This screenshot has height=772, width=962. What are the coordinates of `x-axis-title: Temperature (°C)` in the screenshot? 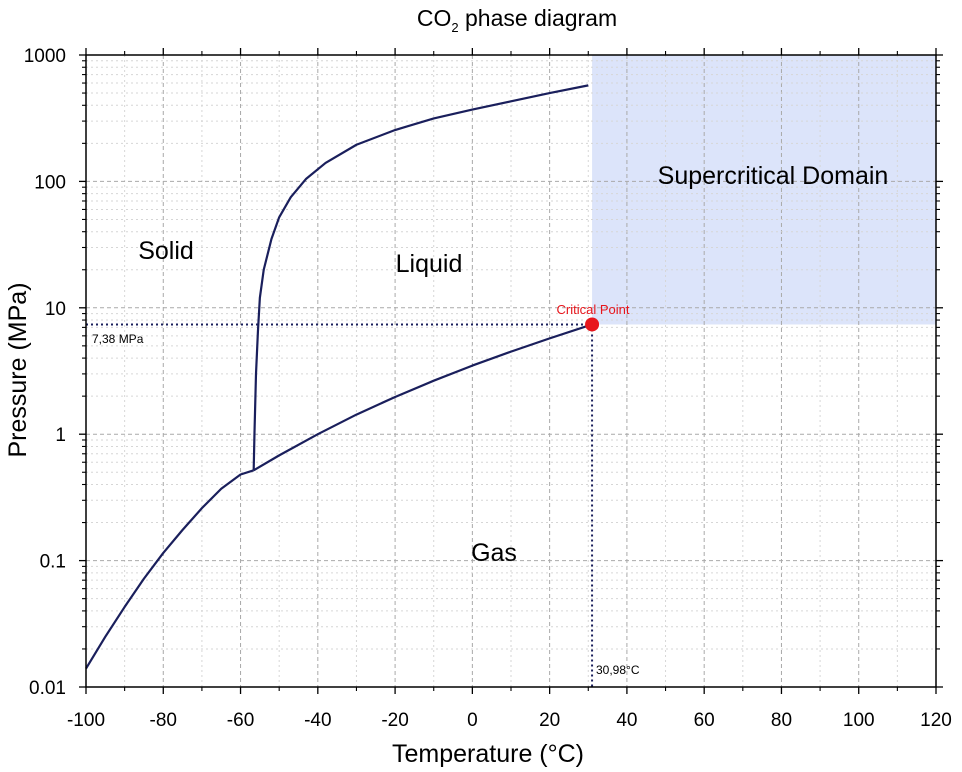 It's located at (488, 754).